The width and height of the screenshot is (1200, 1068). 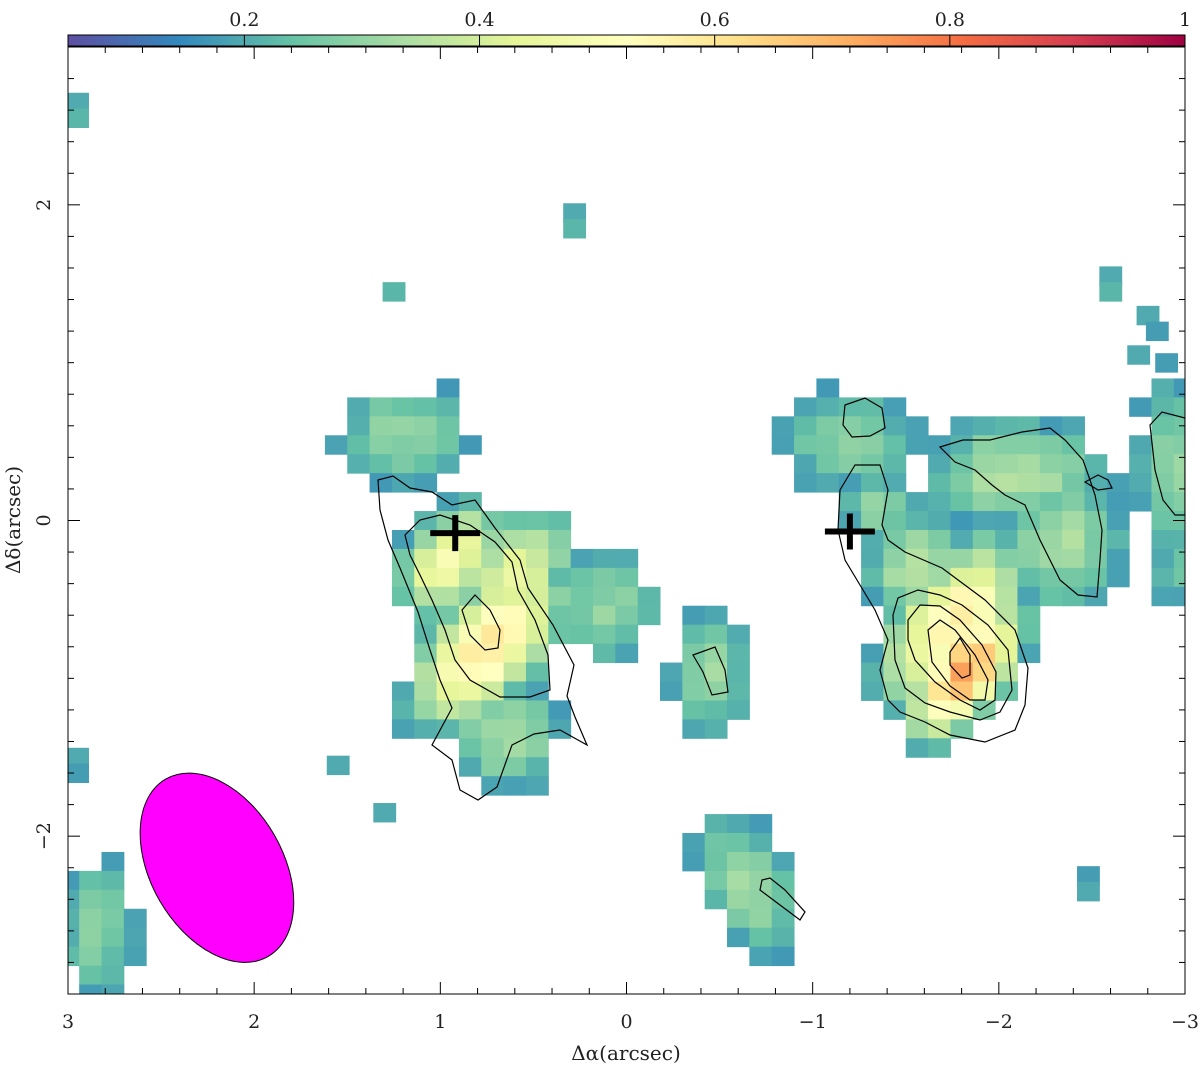 I want to click on contour-northeast-arc, so click(x=1020, y=512).